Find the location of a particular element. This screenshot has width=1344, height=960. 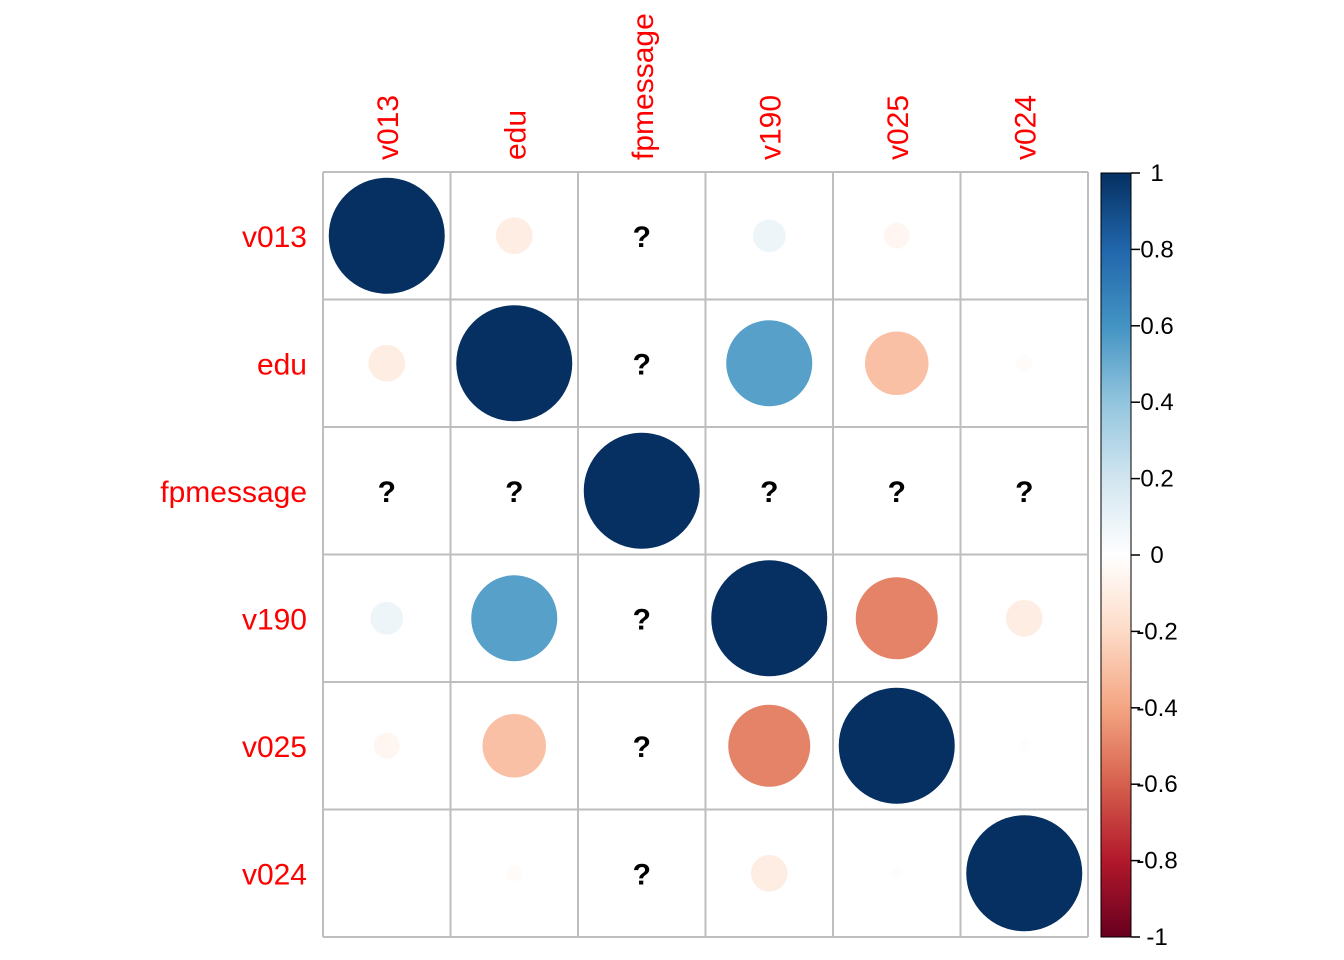

correlation-circle-v024-v025 is located at coordinates (896, 873).